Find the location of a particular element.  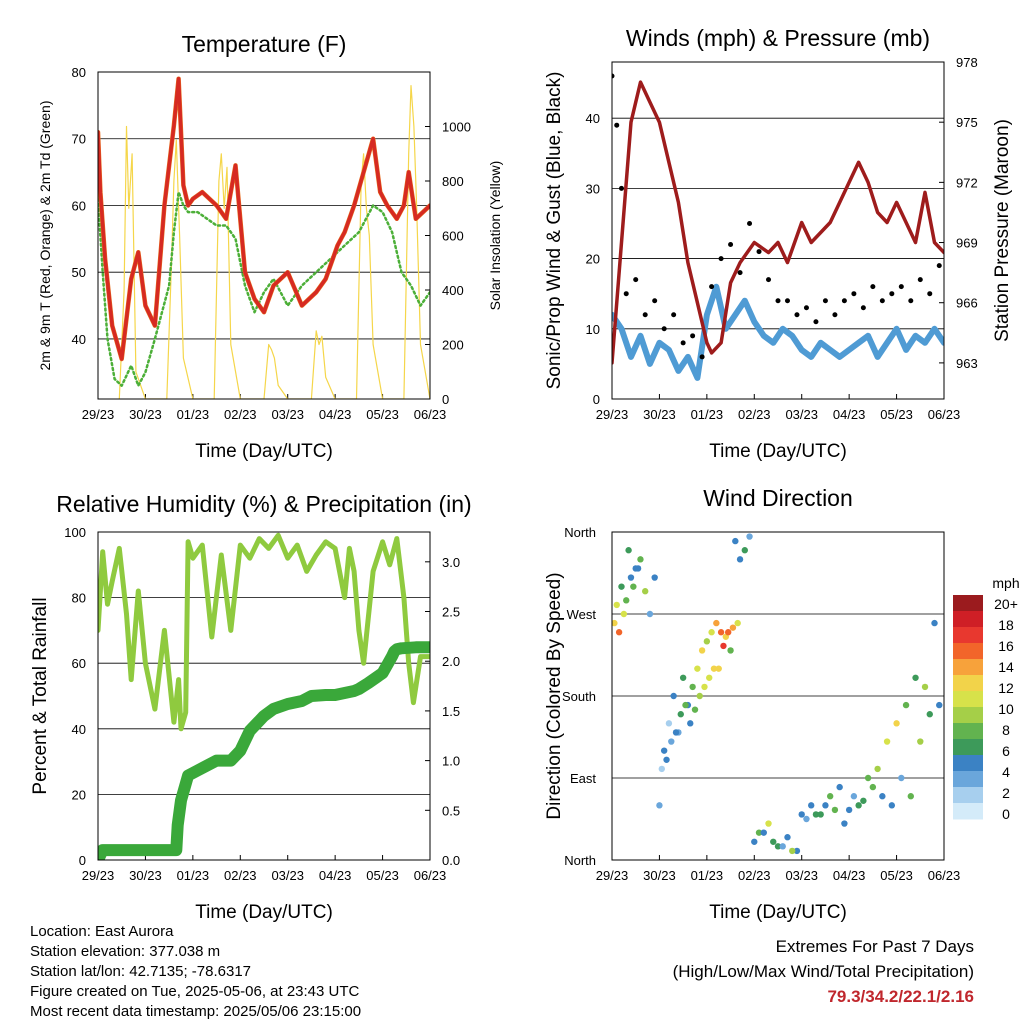

wind-speed-line is located at coordinates (778, 332).